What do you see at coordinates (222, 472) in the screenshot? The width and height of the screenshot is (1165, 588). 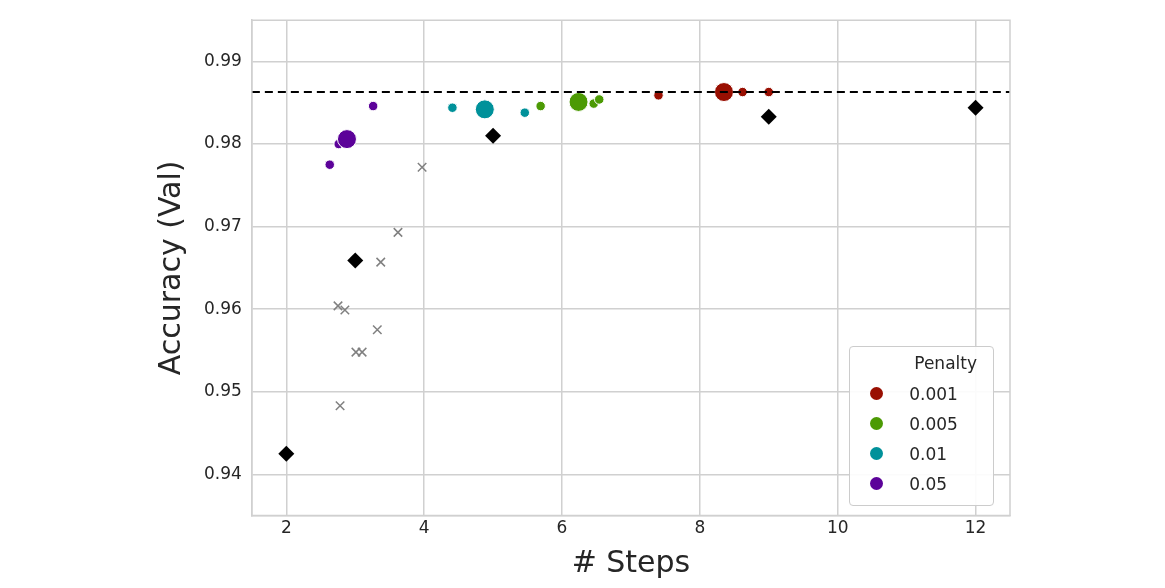 I see `y-tick-label: 0.94` at bounding box center [222, 472].